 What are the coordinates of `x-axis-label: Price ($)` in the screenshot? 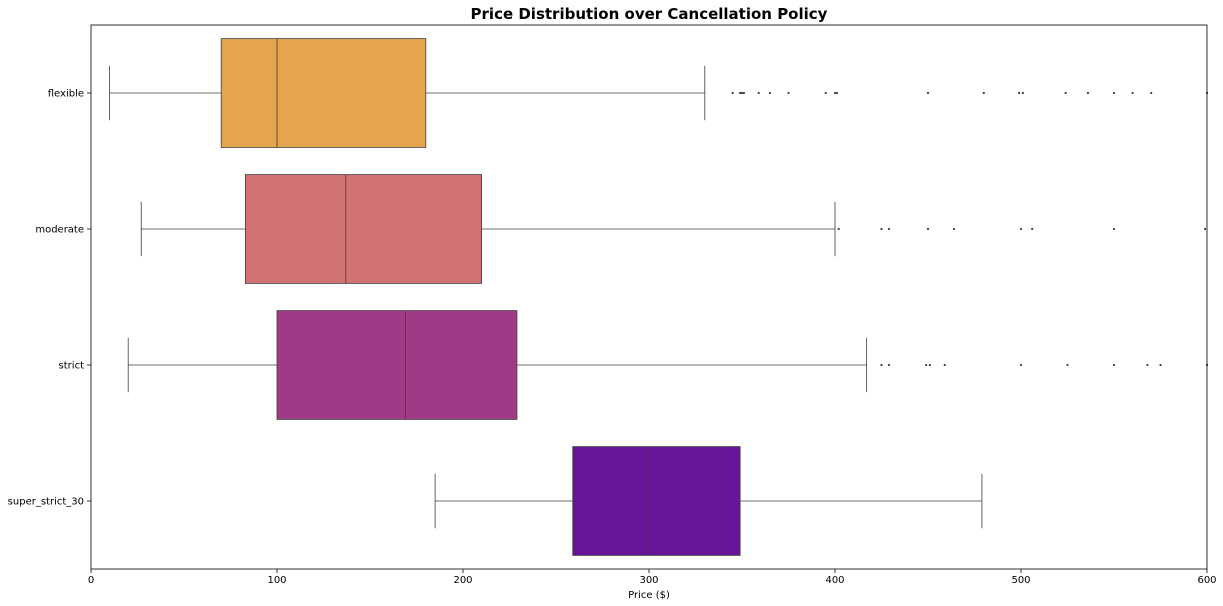 It's located at (649, 595).